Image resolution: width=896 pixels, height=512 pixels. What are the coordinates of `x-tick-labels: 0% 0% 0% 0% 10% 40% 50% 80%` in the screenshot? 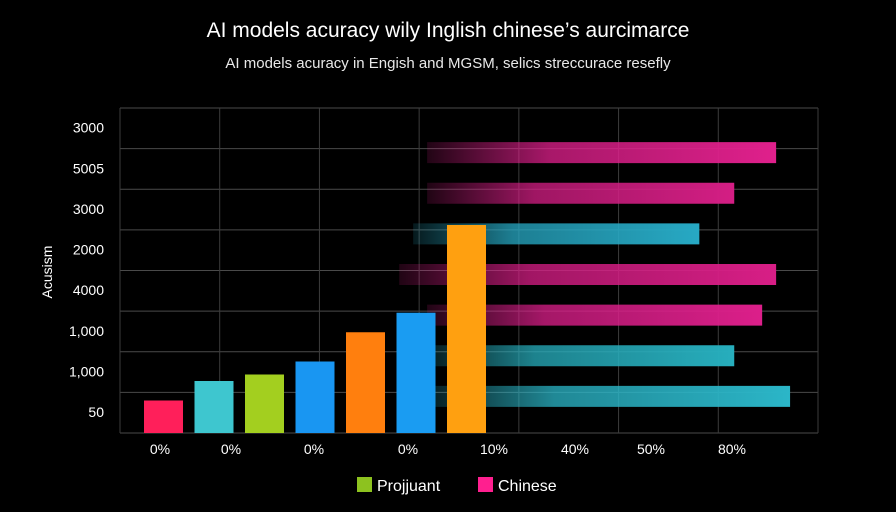 It's located at (448, 449).